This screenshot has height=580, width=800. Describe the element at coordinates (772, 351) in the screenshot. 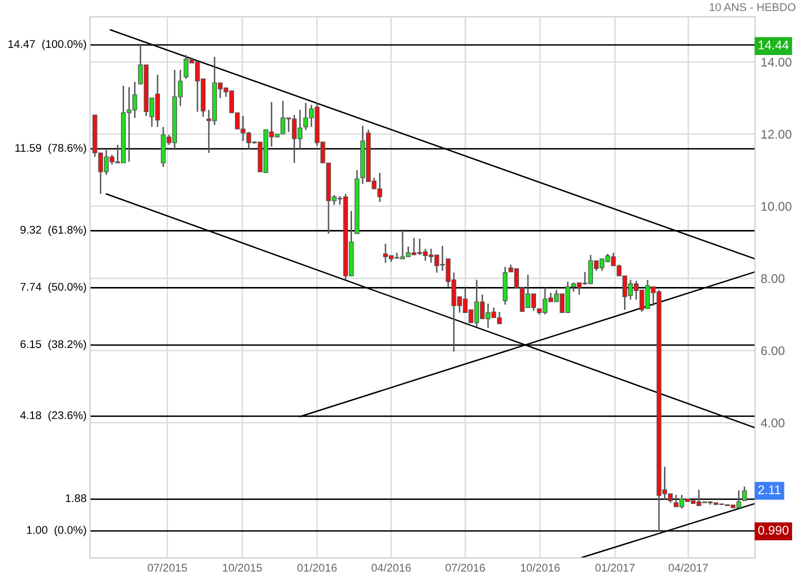

I see `y-tick-label: 6.00` at that location.